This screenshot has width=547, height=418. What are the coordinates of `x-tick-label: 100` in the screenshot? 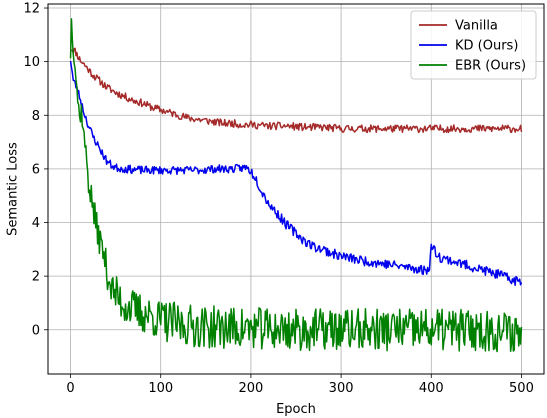 It's located at (160, 388).